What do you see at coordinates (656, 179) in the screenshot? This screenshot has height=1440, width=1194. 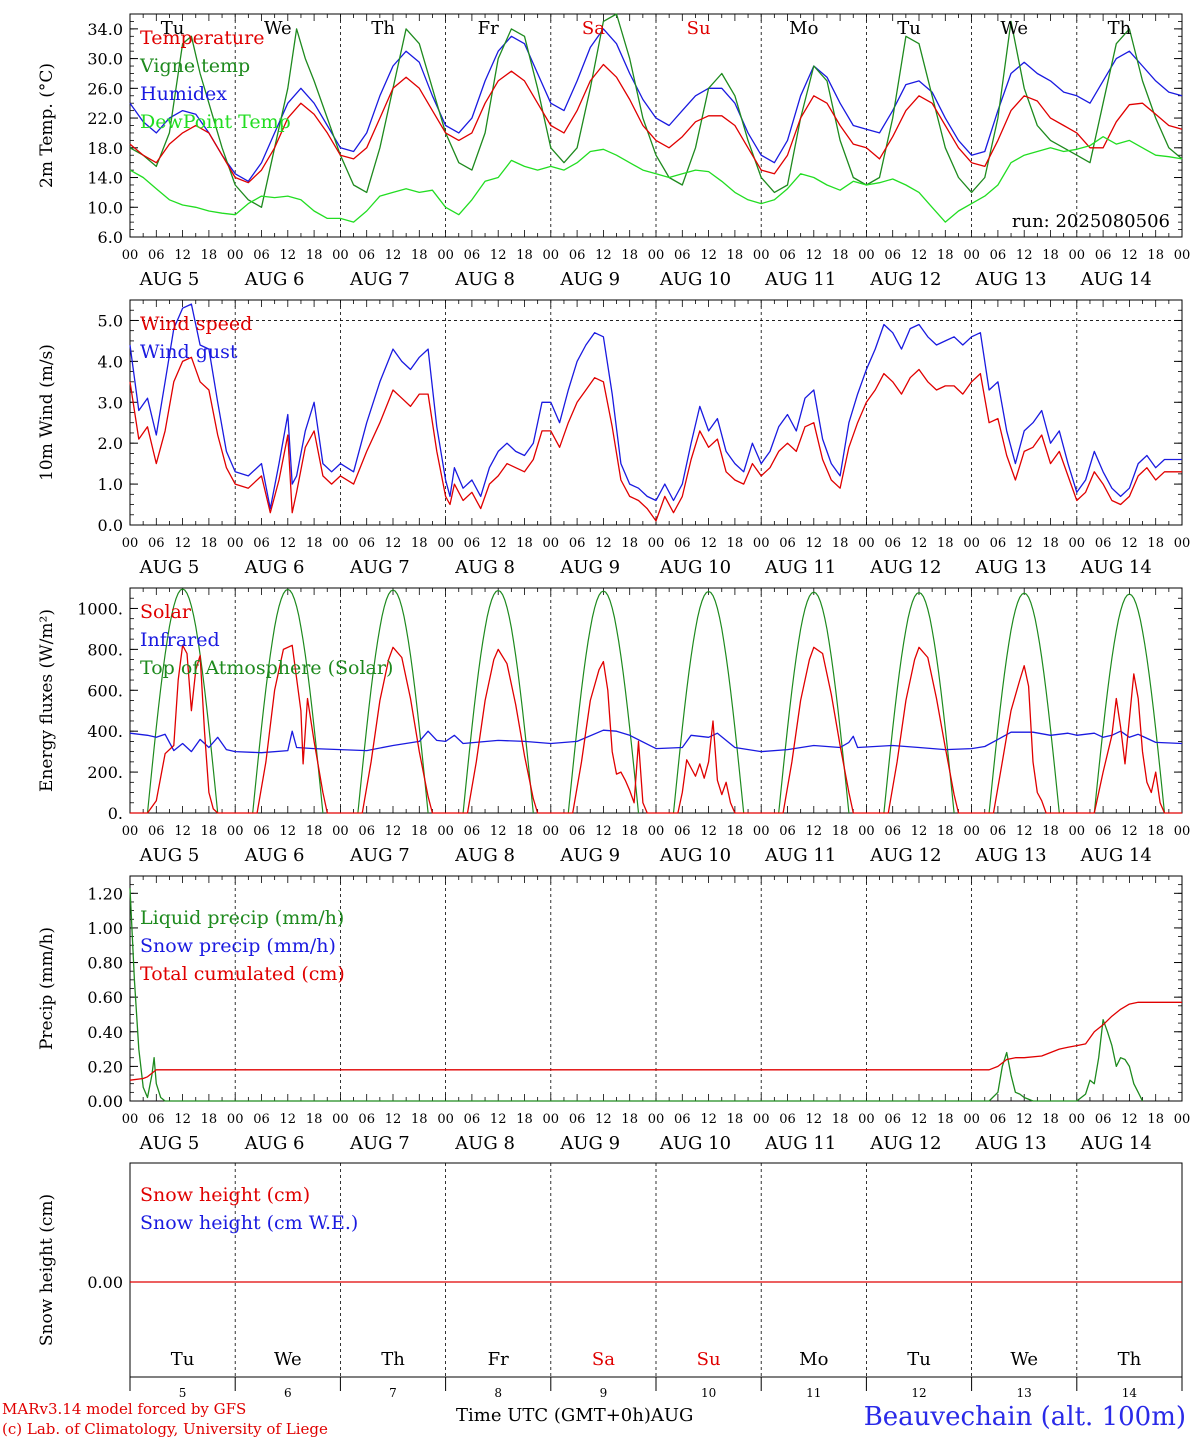 I see `series-dewpoint` at bounding box center [656, 179].